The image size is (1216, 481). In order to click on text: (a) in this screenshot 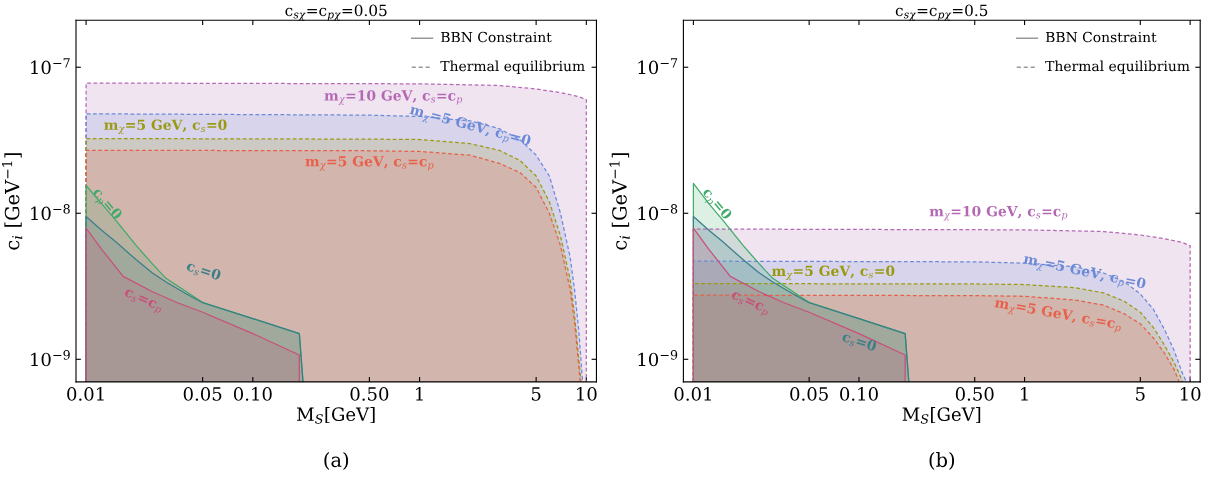, I will do `click(336, 461)`.